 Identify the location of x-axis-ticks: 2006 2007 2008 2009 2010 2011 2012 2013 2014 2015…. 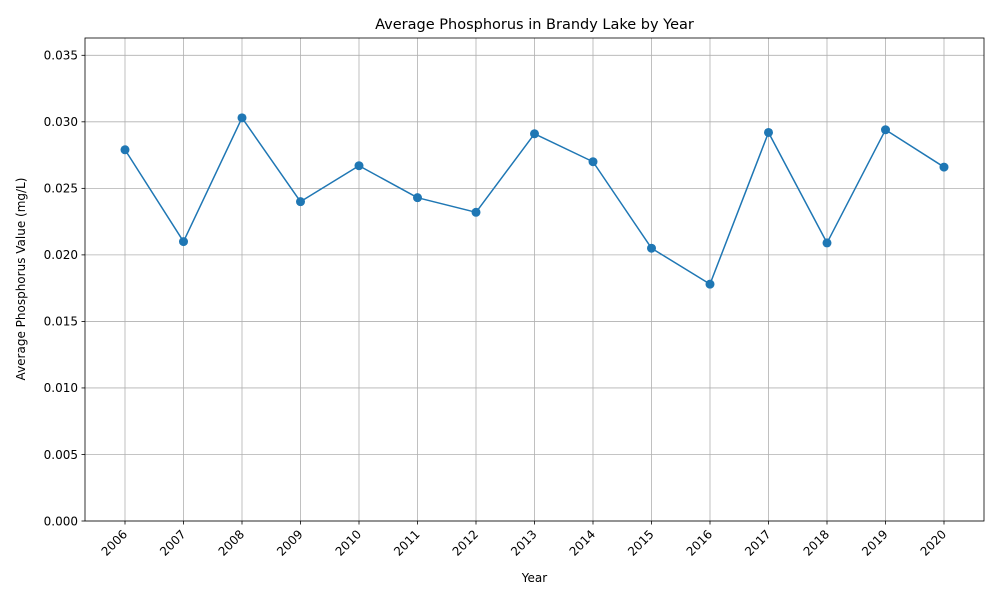
(524, 540).